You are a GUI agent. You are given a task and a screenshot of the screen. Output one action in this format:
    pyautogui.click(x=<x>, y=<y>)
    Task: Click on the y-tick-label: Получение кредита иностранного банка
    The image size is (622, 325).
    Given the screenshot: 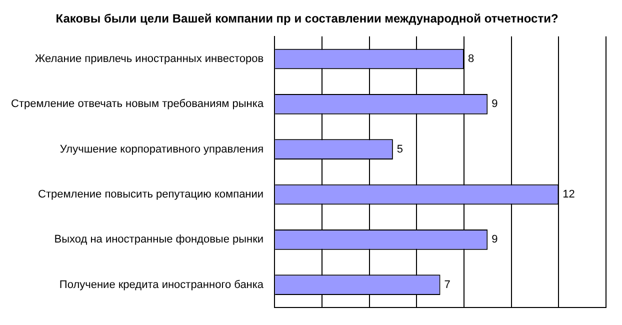 What is the action you would take?
    pyautogui.click(x=161, y=284)
    